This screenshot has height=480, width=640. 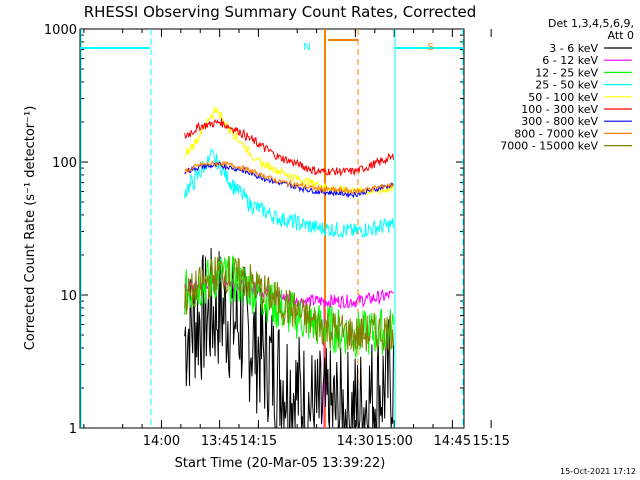 I want to click on y-tick-label: 10, so click(x=68, y=296).